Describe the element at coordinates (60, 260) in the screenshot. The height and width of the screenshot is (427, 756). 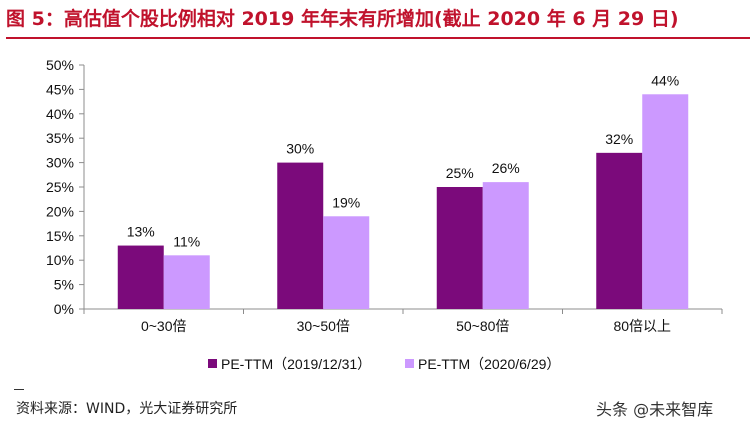
I see `y-tick-label: 10%` at that location.